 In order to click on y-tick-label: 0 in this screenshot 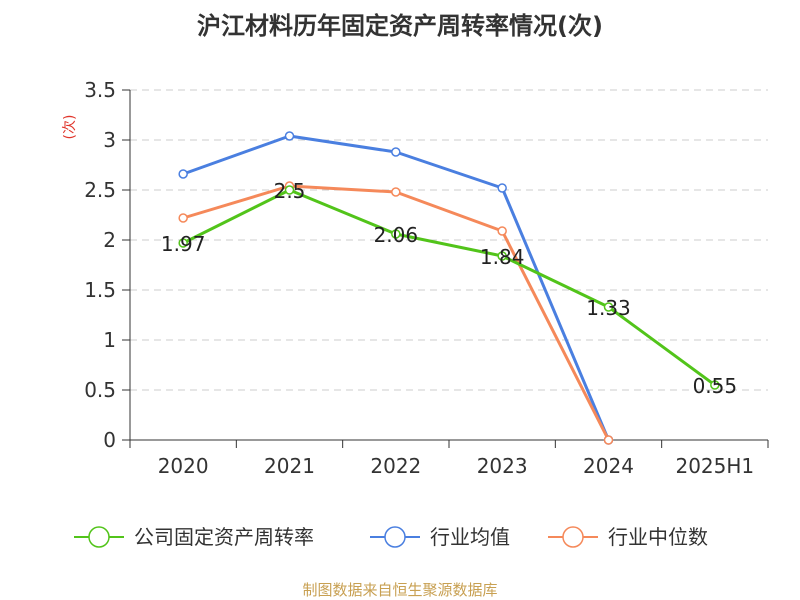, I will do `click(109, 440)`.